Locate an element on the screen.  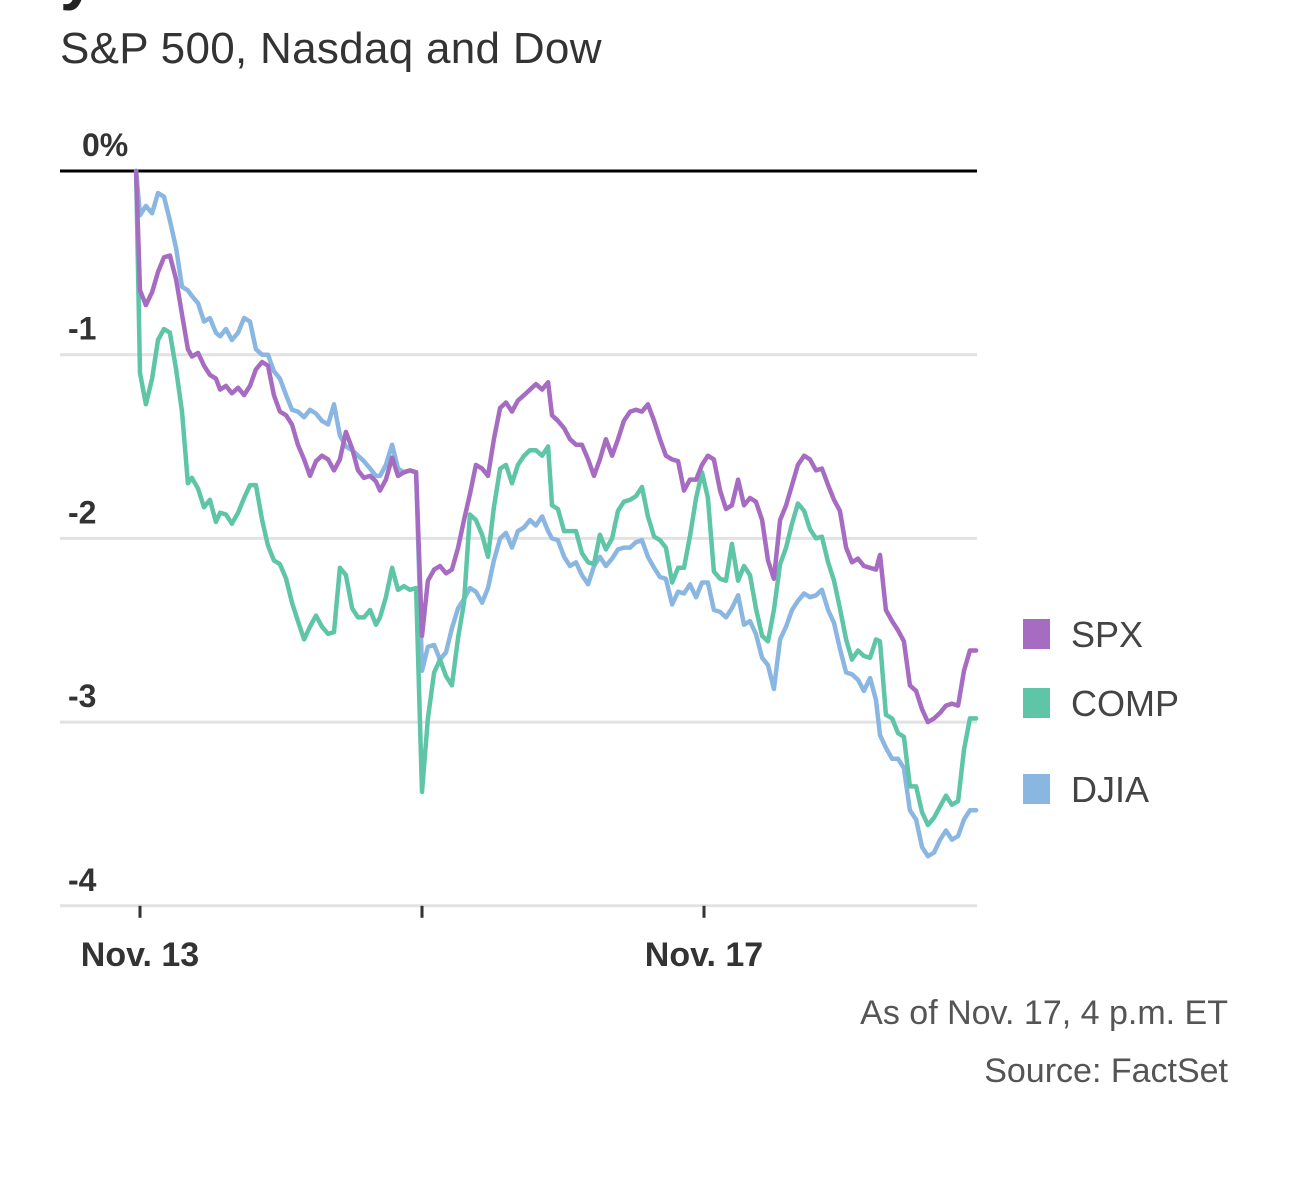
legend-label-comp: COMP is located at coordinates (1125, 703).